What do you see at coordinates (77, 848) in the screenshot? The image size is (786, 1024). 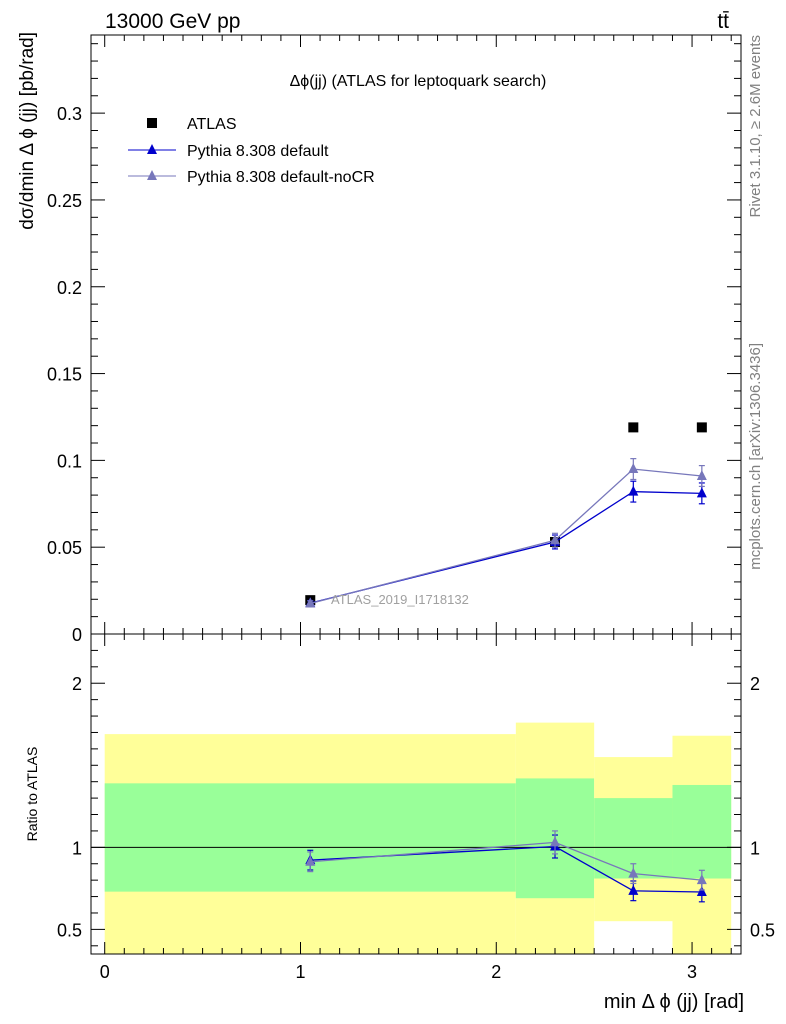 I see `ratio-y-tick-label-1: 1` at bounding box center [77, 848].